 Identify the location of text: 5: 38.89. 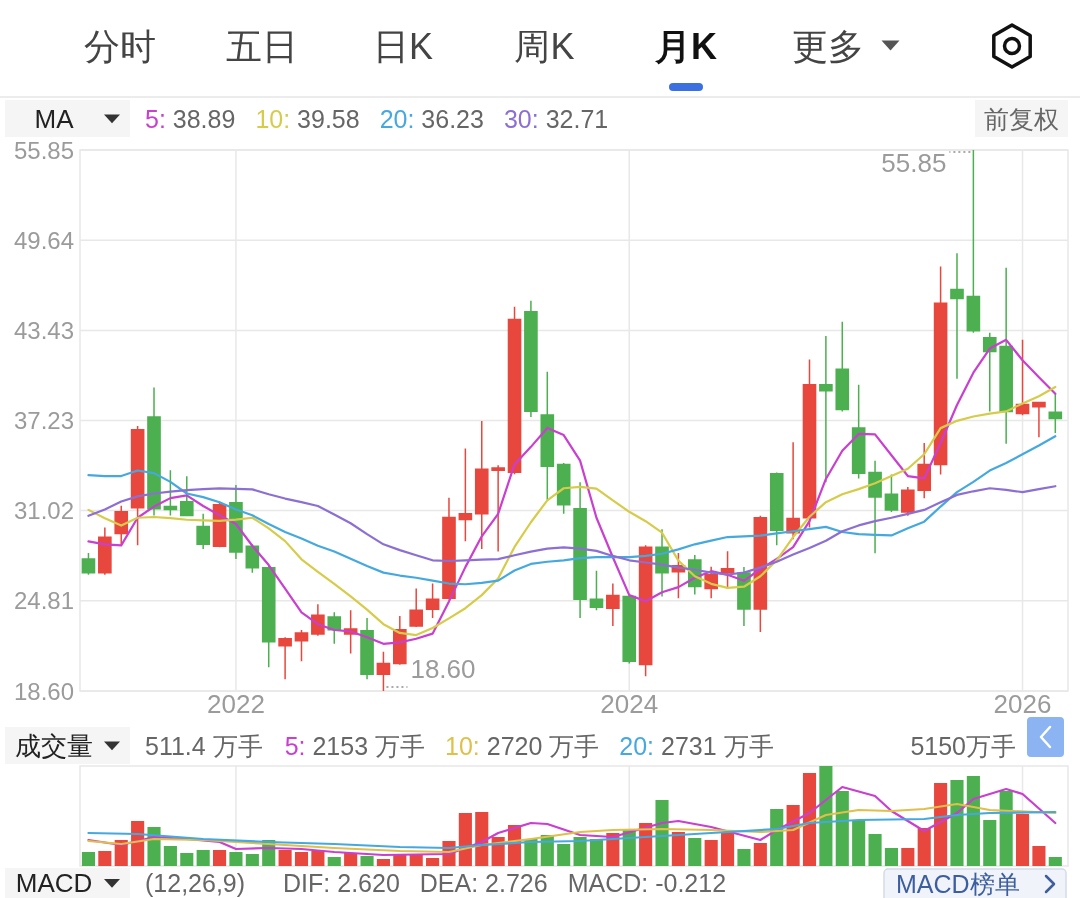
(190, 118).